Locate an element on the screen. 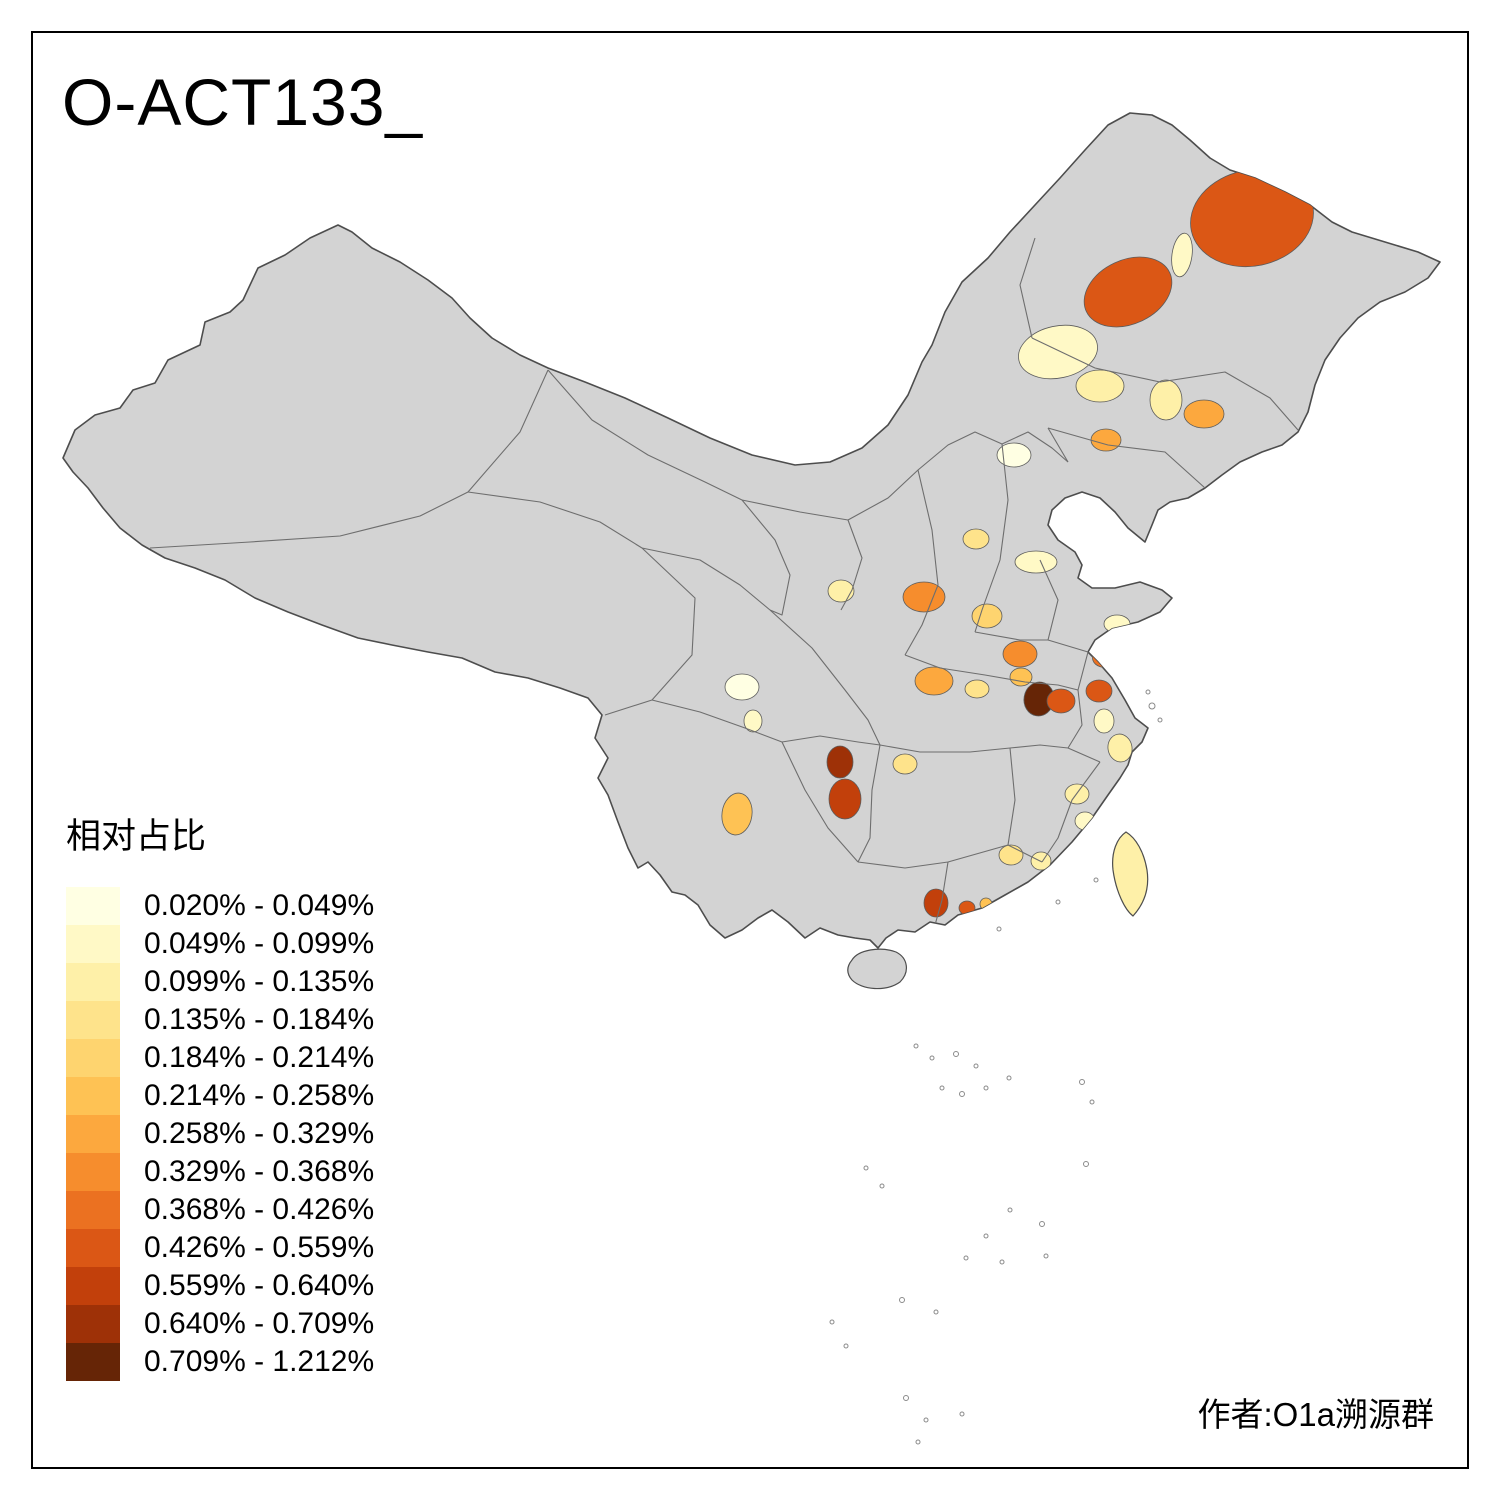 This screenshot has height=1500, width=1500. legend-row: 0.258% - 0.329% is located at coordinates (220, 1134).